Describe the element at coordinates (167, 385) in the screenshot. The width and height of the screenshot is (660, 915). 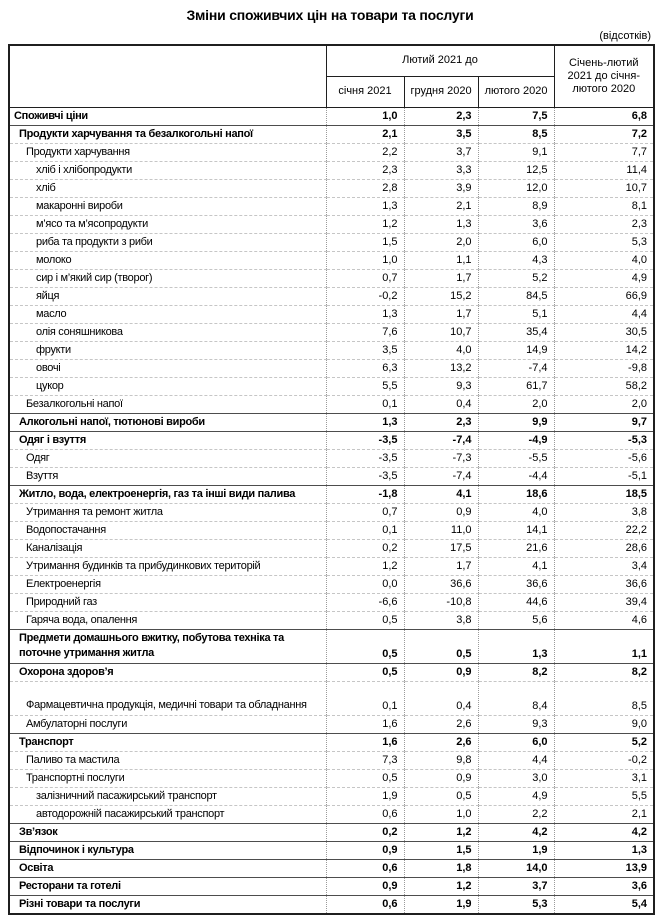
I see `row-label: цукор` at that location.